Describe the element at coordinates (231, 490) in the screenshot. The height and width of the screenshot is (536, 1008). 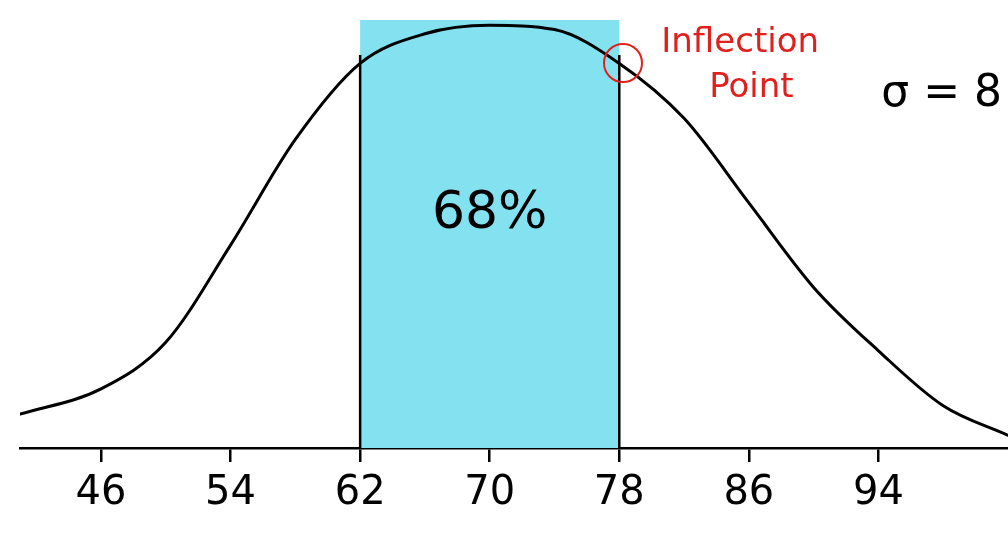
I see `x-tick-label: 54` at that location.